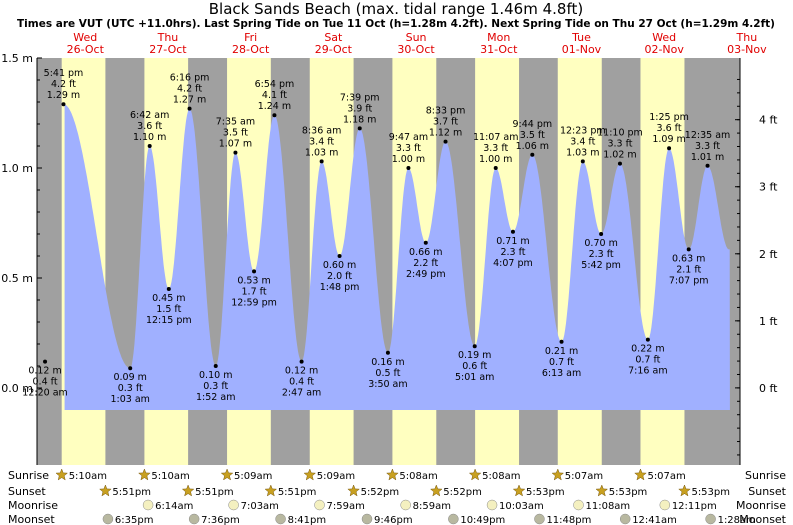  Describe the element at coordinates (767, 491) in the screenshot. I see `row-label-right: Sunset` at that location.